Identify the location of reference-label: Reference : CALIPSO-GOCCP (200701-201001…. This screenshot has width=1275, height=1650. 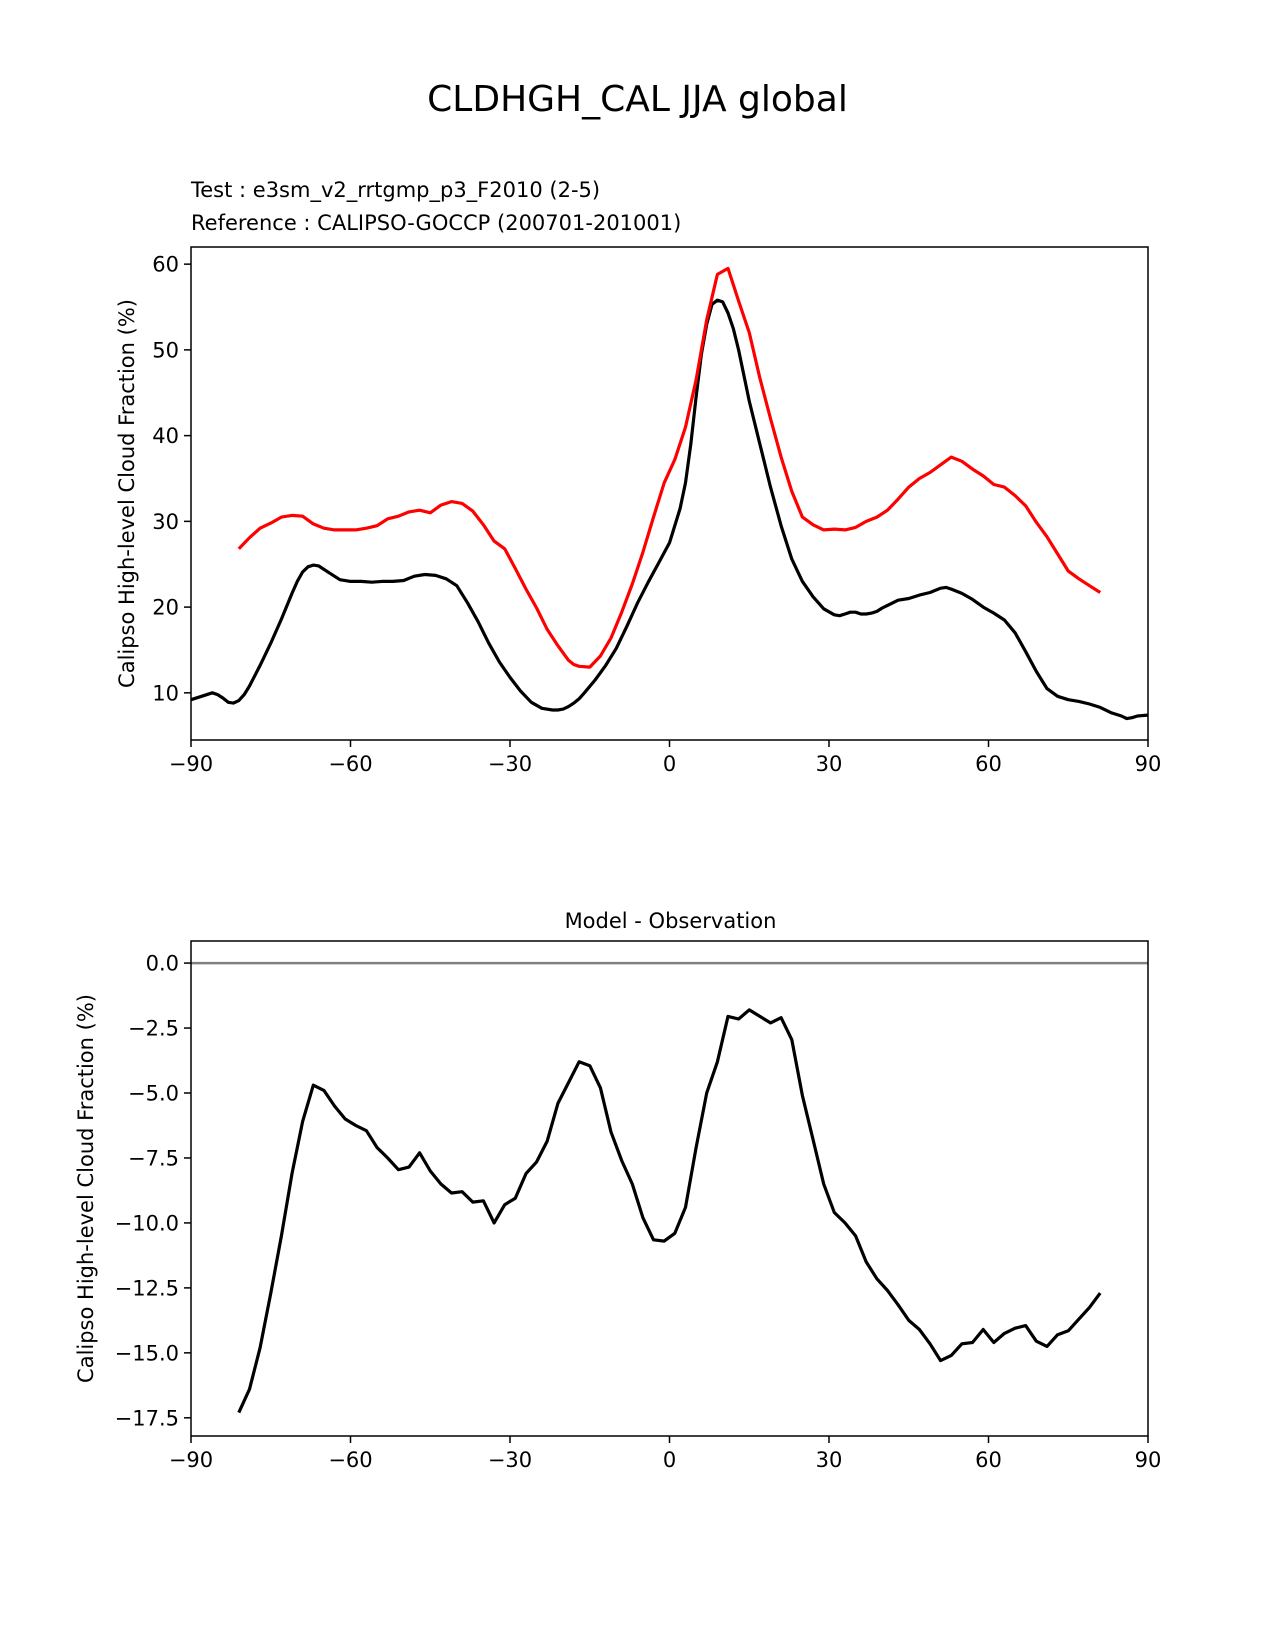
(436, 223).